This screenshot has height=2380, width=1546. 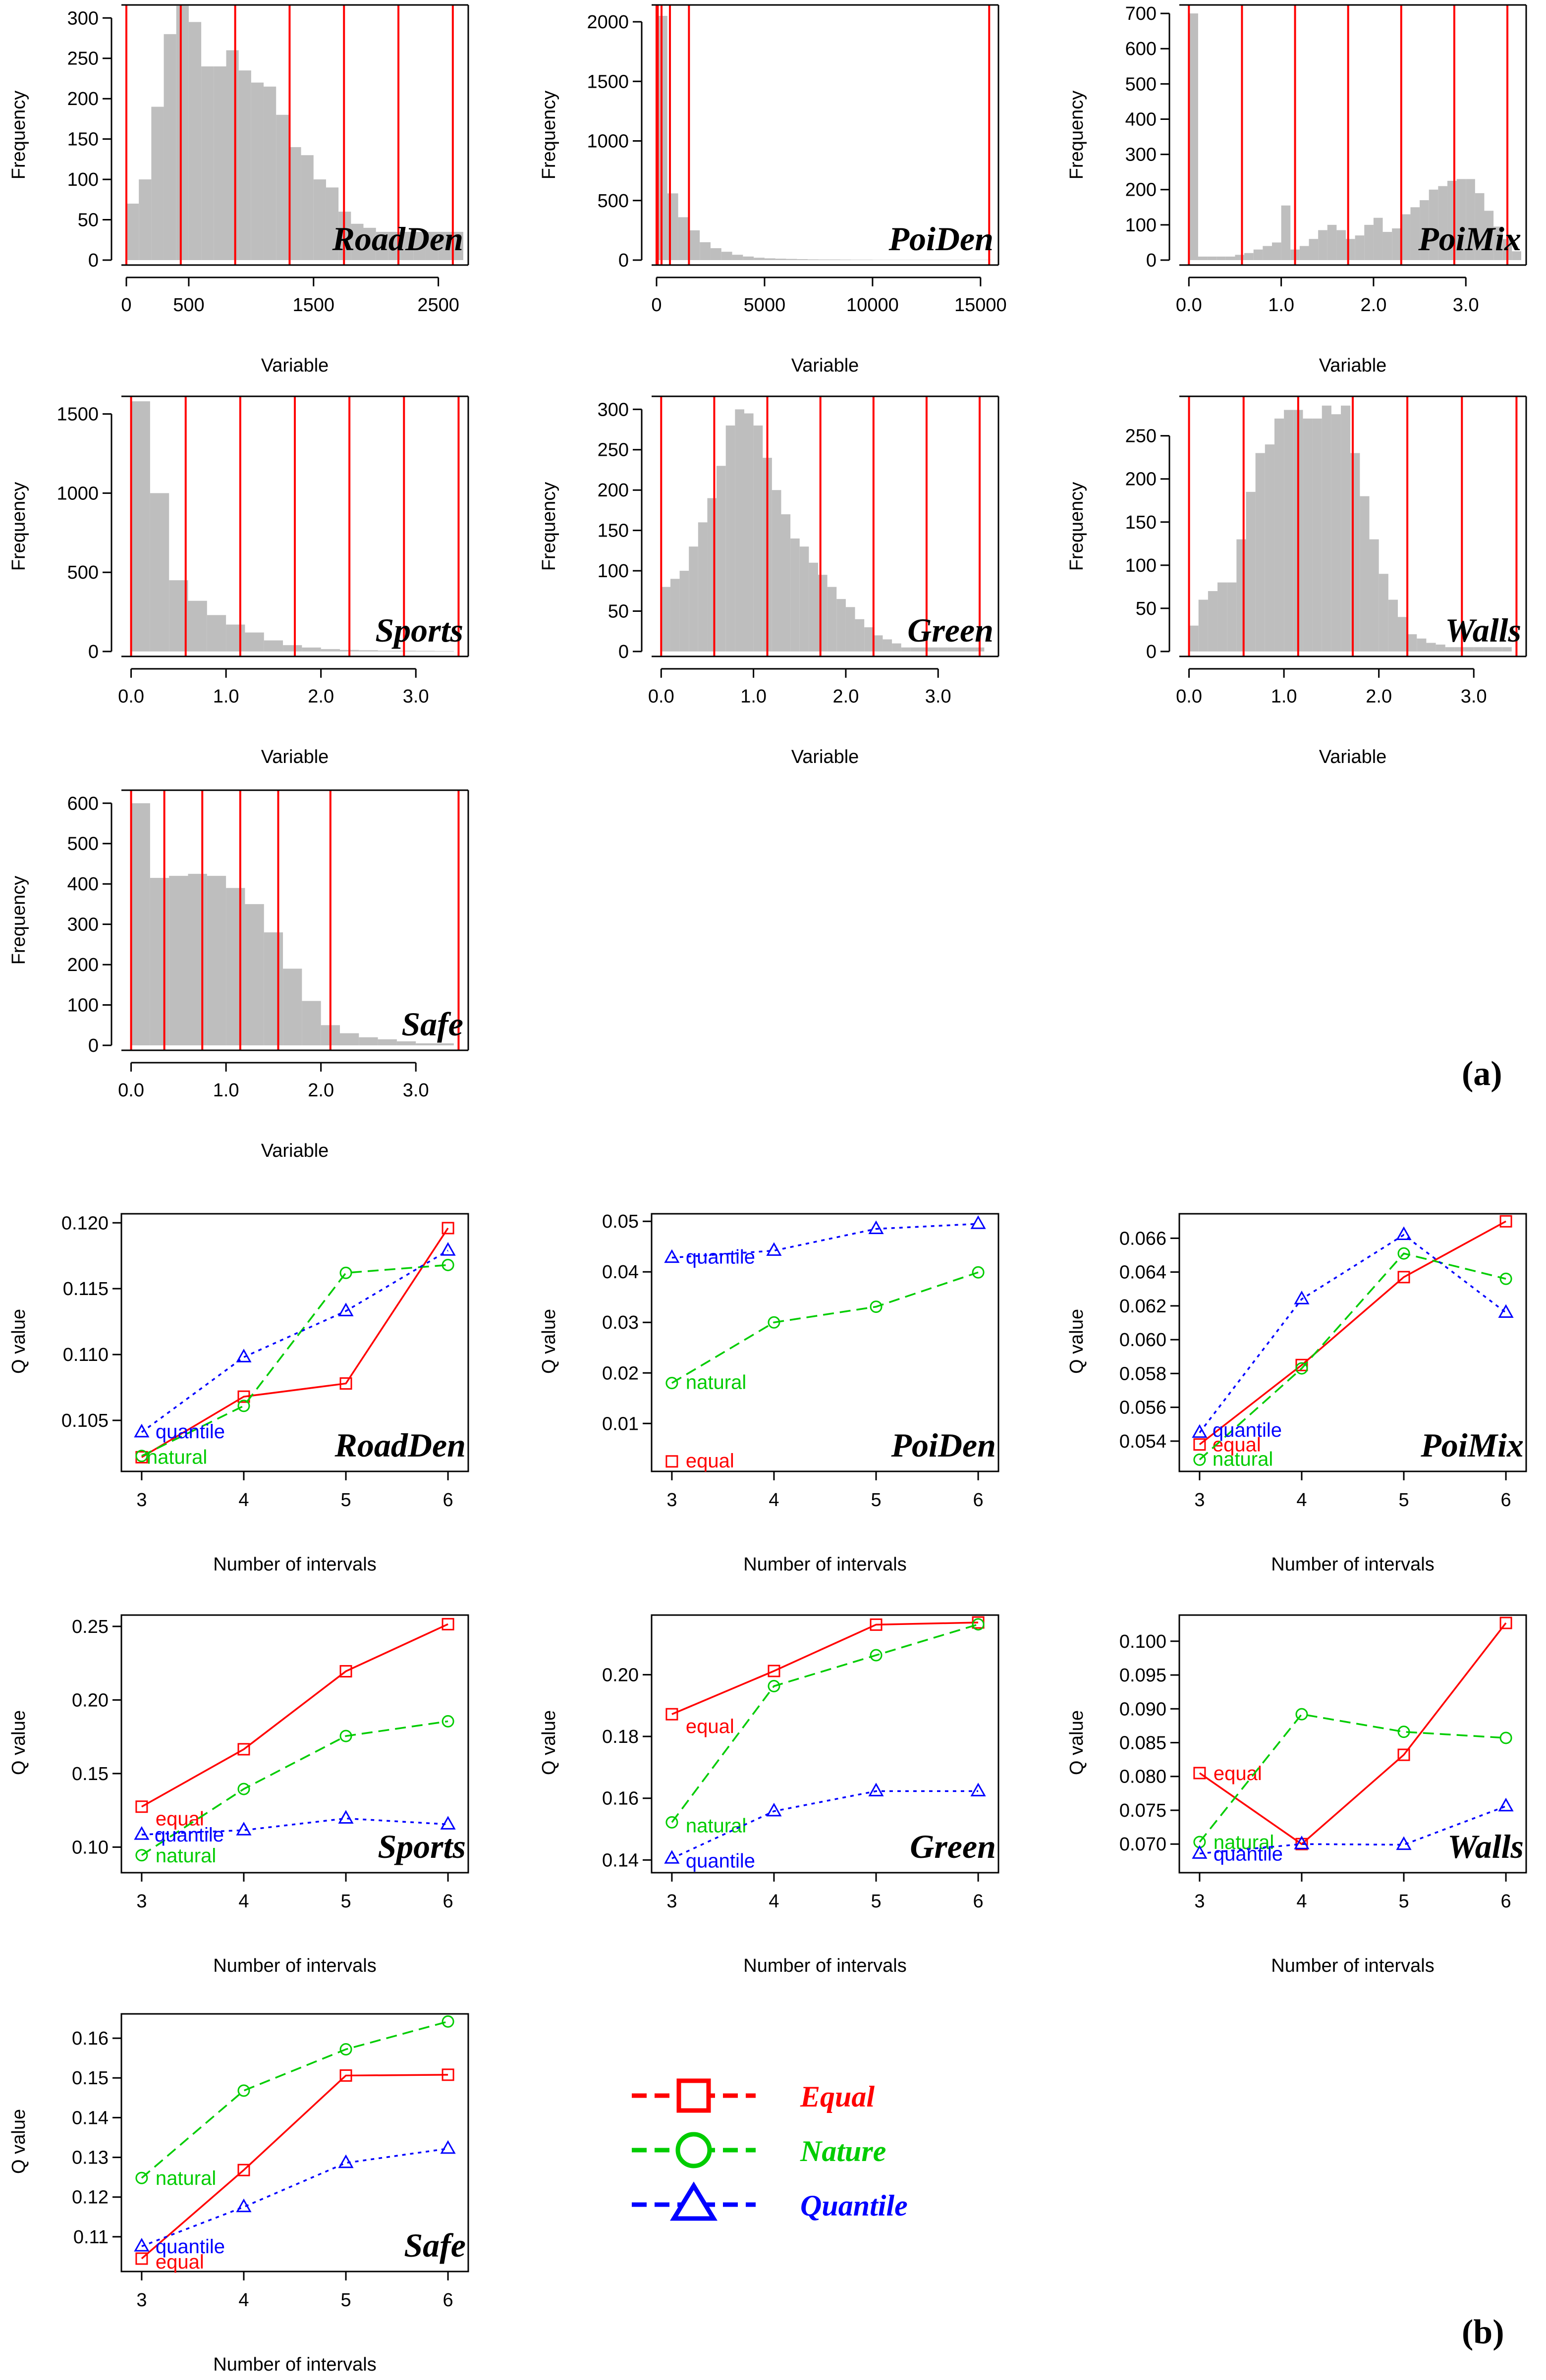 What do you see at coordinates (765, 305) in the screenshot?
I see `x-tick-label: 5000` at bounding box center [765, 305].